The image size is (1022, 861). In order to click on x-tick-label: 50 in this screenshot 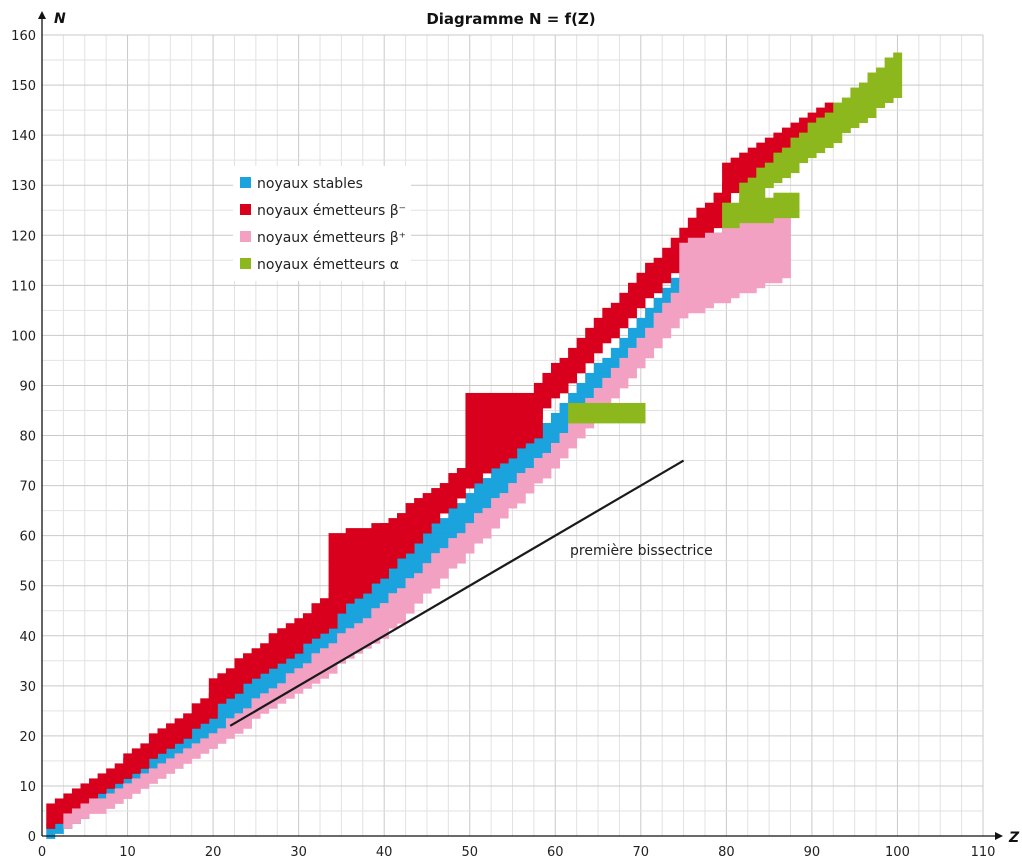, I will do `click(469, 852)`.